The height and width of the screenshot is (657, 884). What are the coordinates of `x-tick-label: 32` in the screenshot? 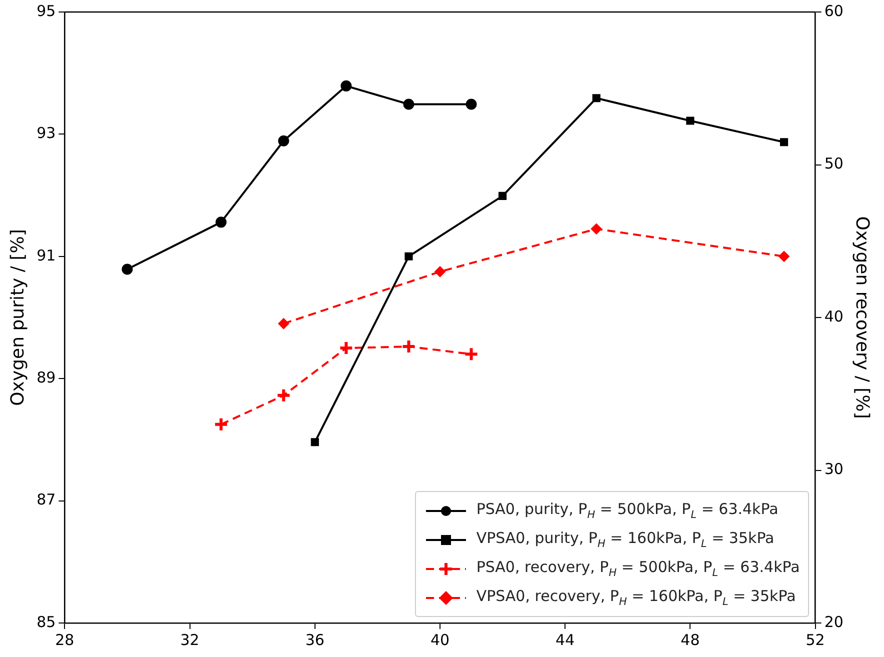 It's located at (190, 639).